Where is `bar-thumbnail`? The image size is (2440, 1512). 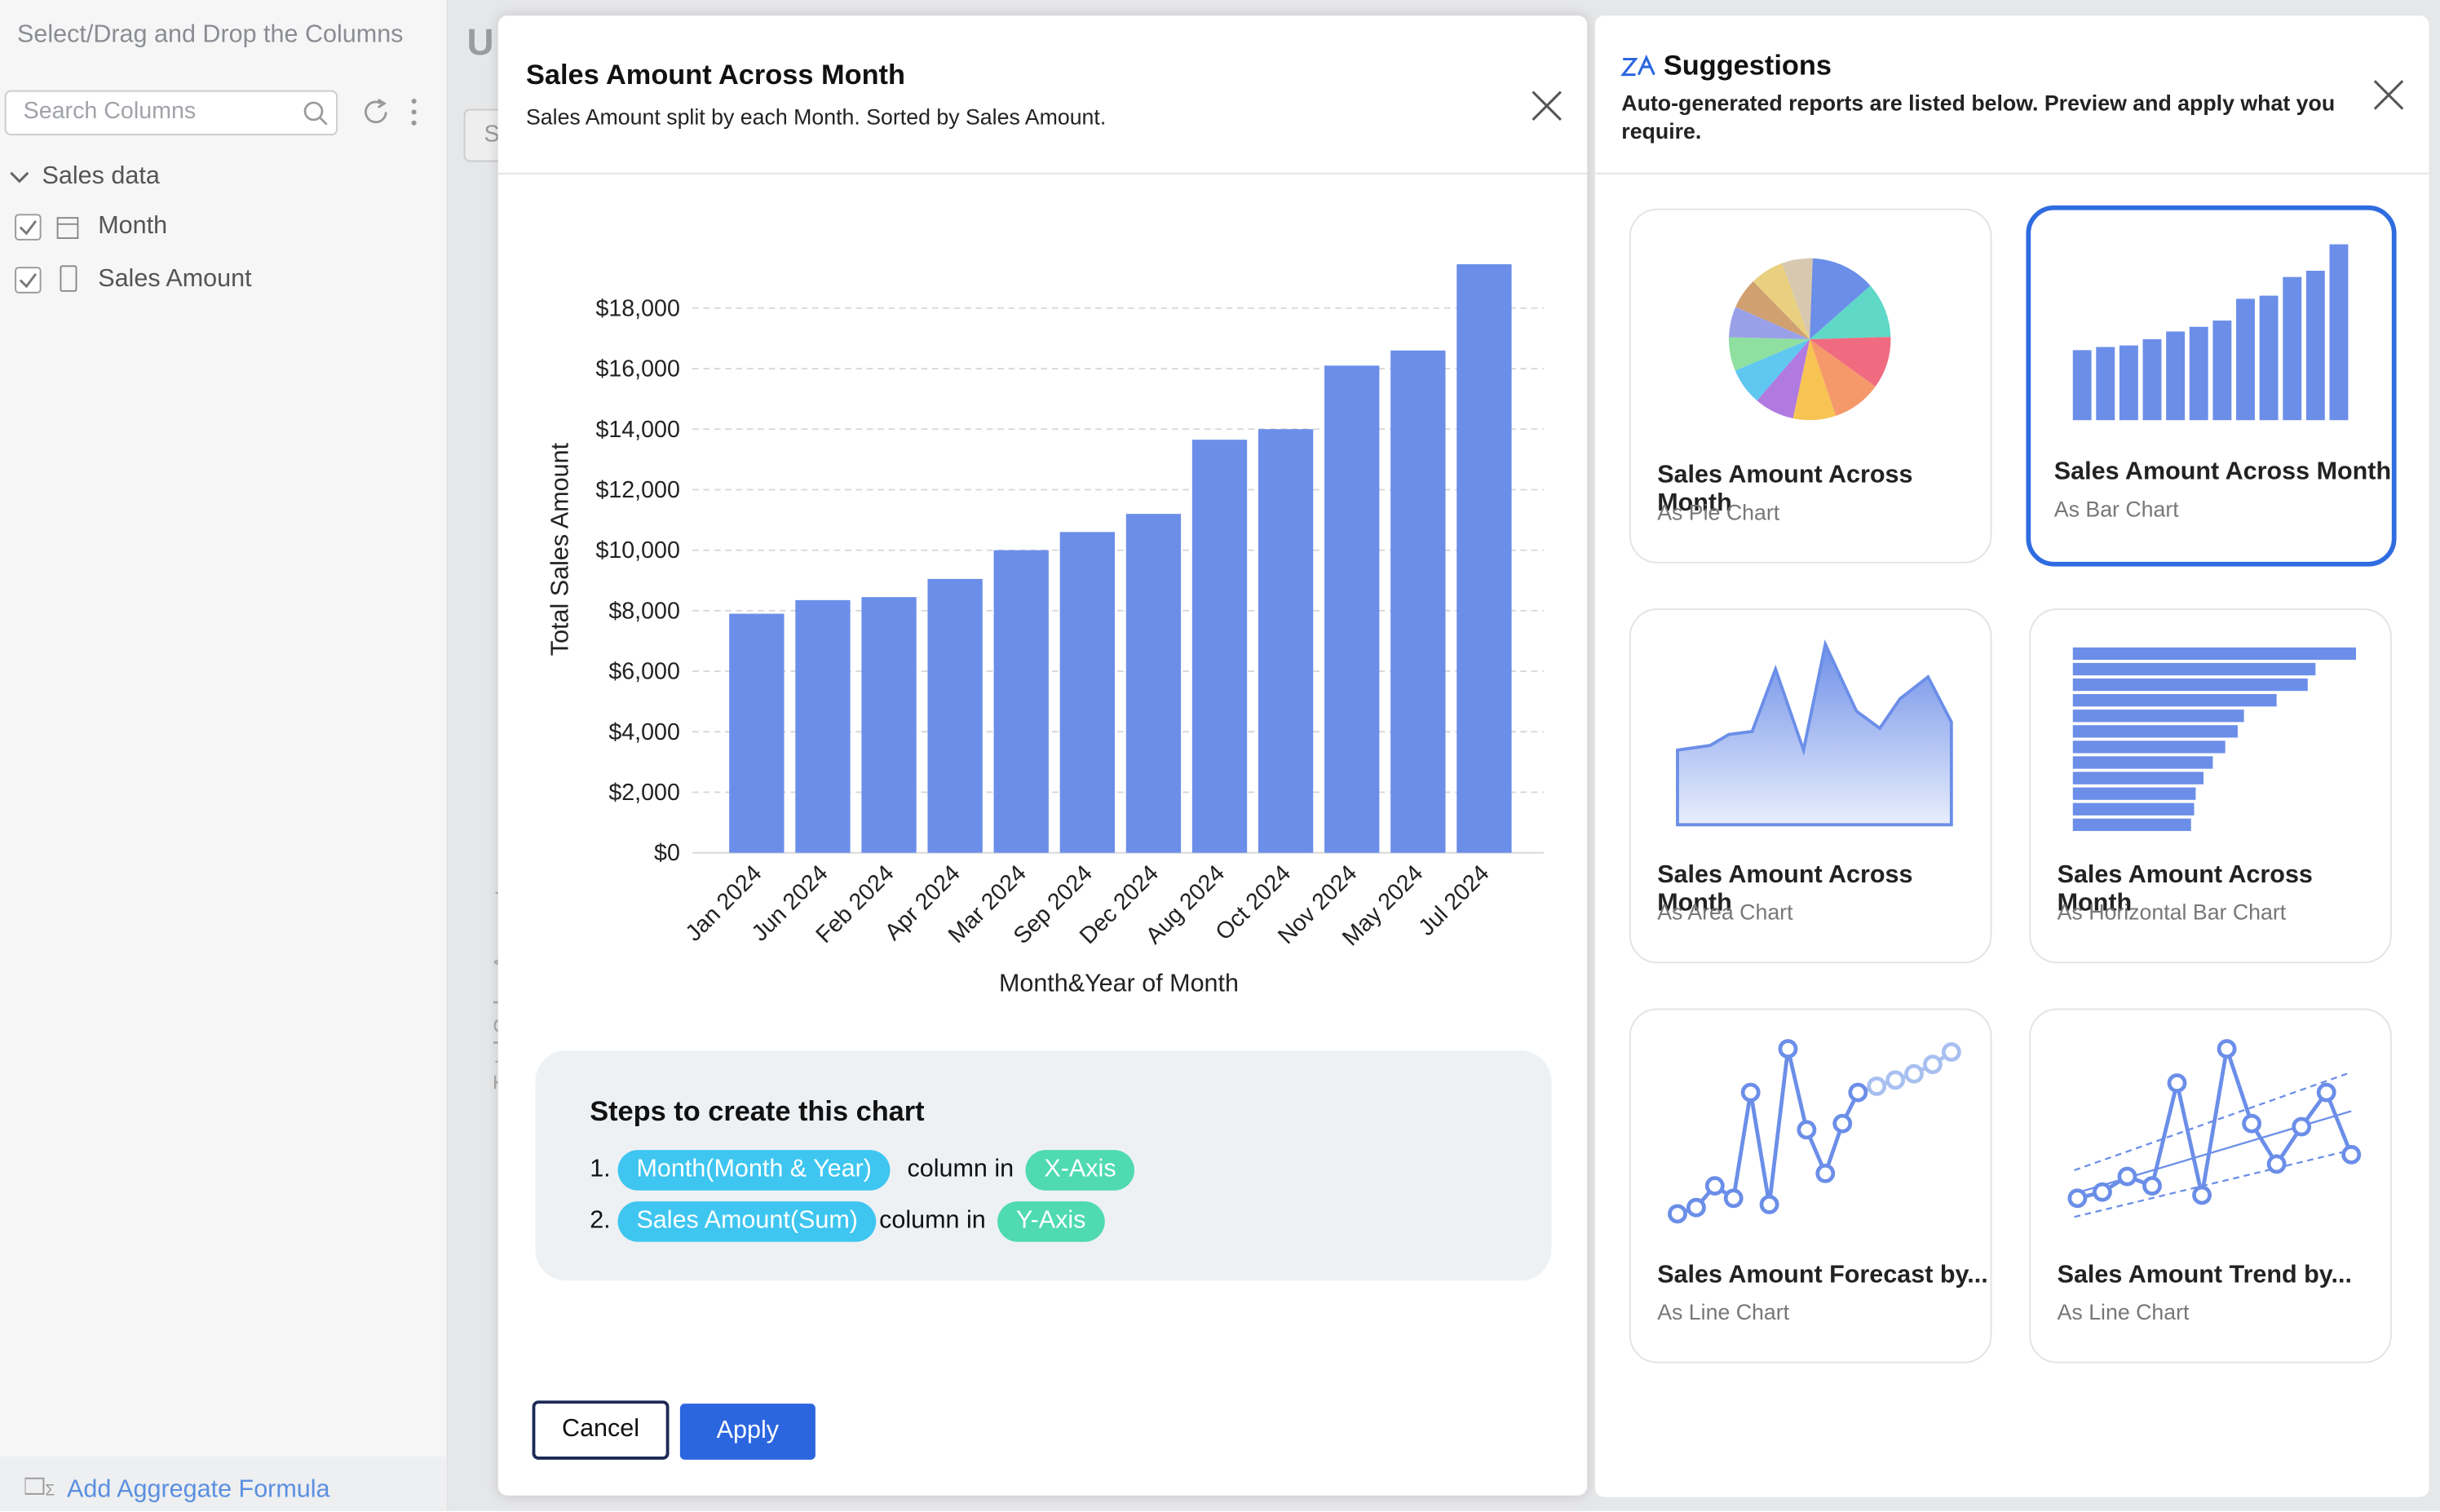 bar-thumbnail is located at coordinates (2211, 332).